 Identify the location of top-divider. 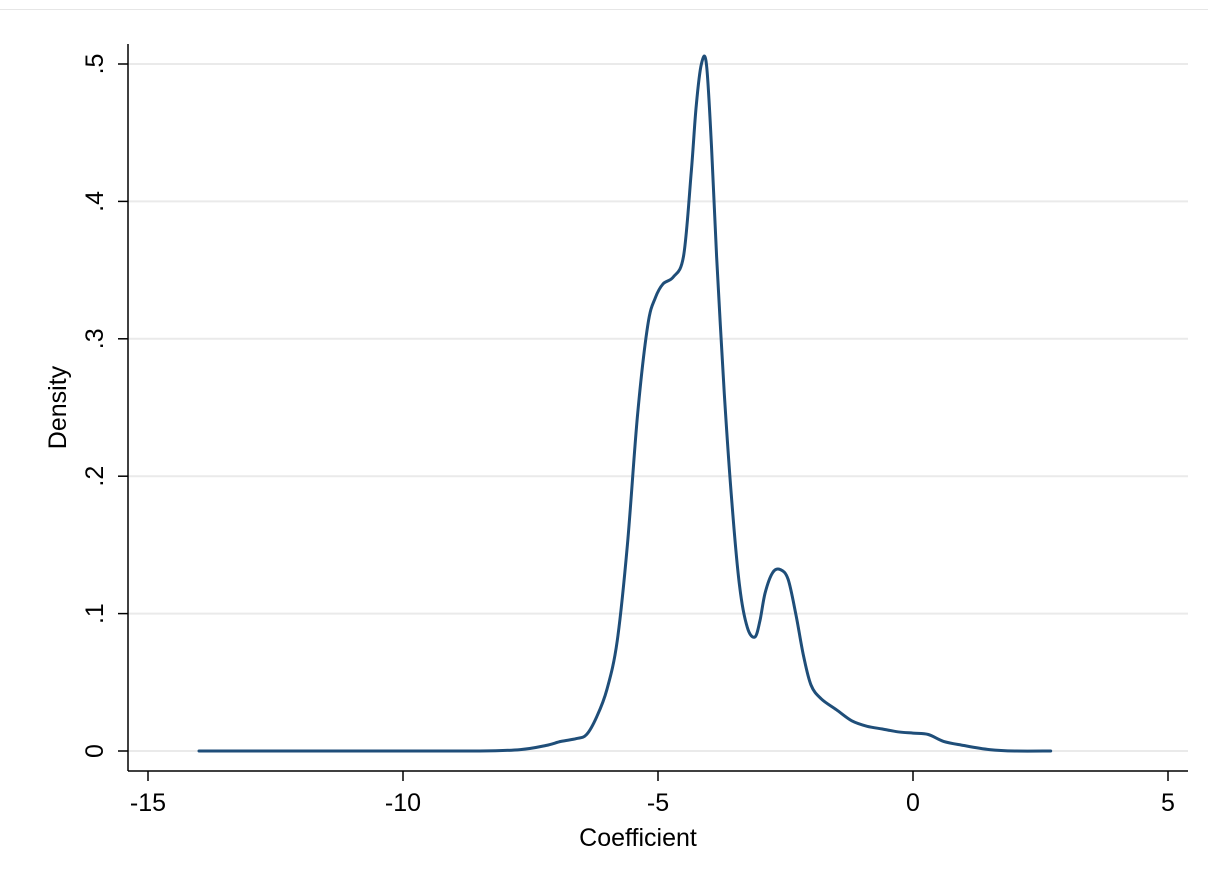
(604, 9).